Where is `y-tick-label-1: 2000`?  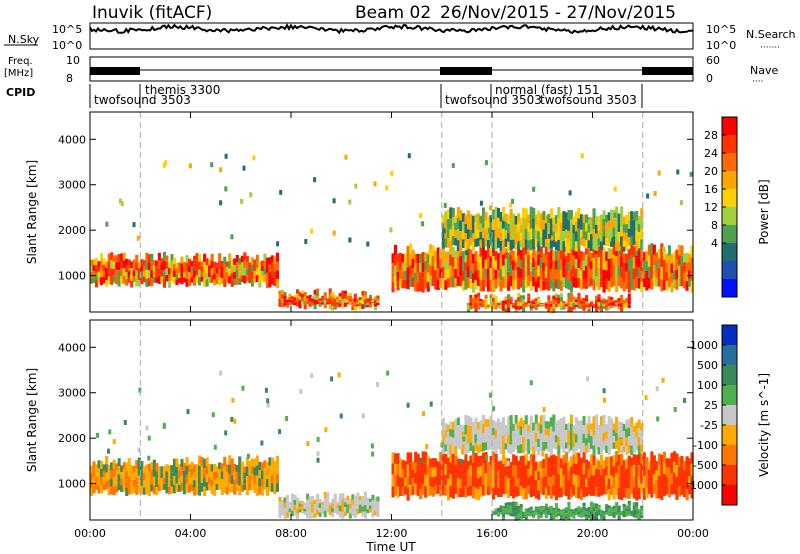 y-tick-label-1: 2000 is located at coordinates (72, 230).